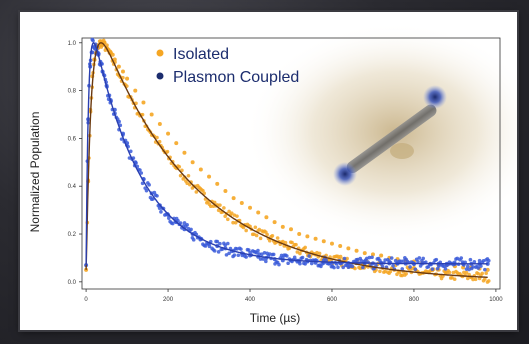  Describe the element at coordinates (168, 300) in the screenshot. I see `x-tick-label: 200` at that location.